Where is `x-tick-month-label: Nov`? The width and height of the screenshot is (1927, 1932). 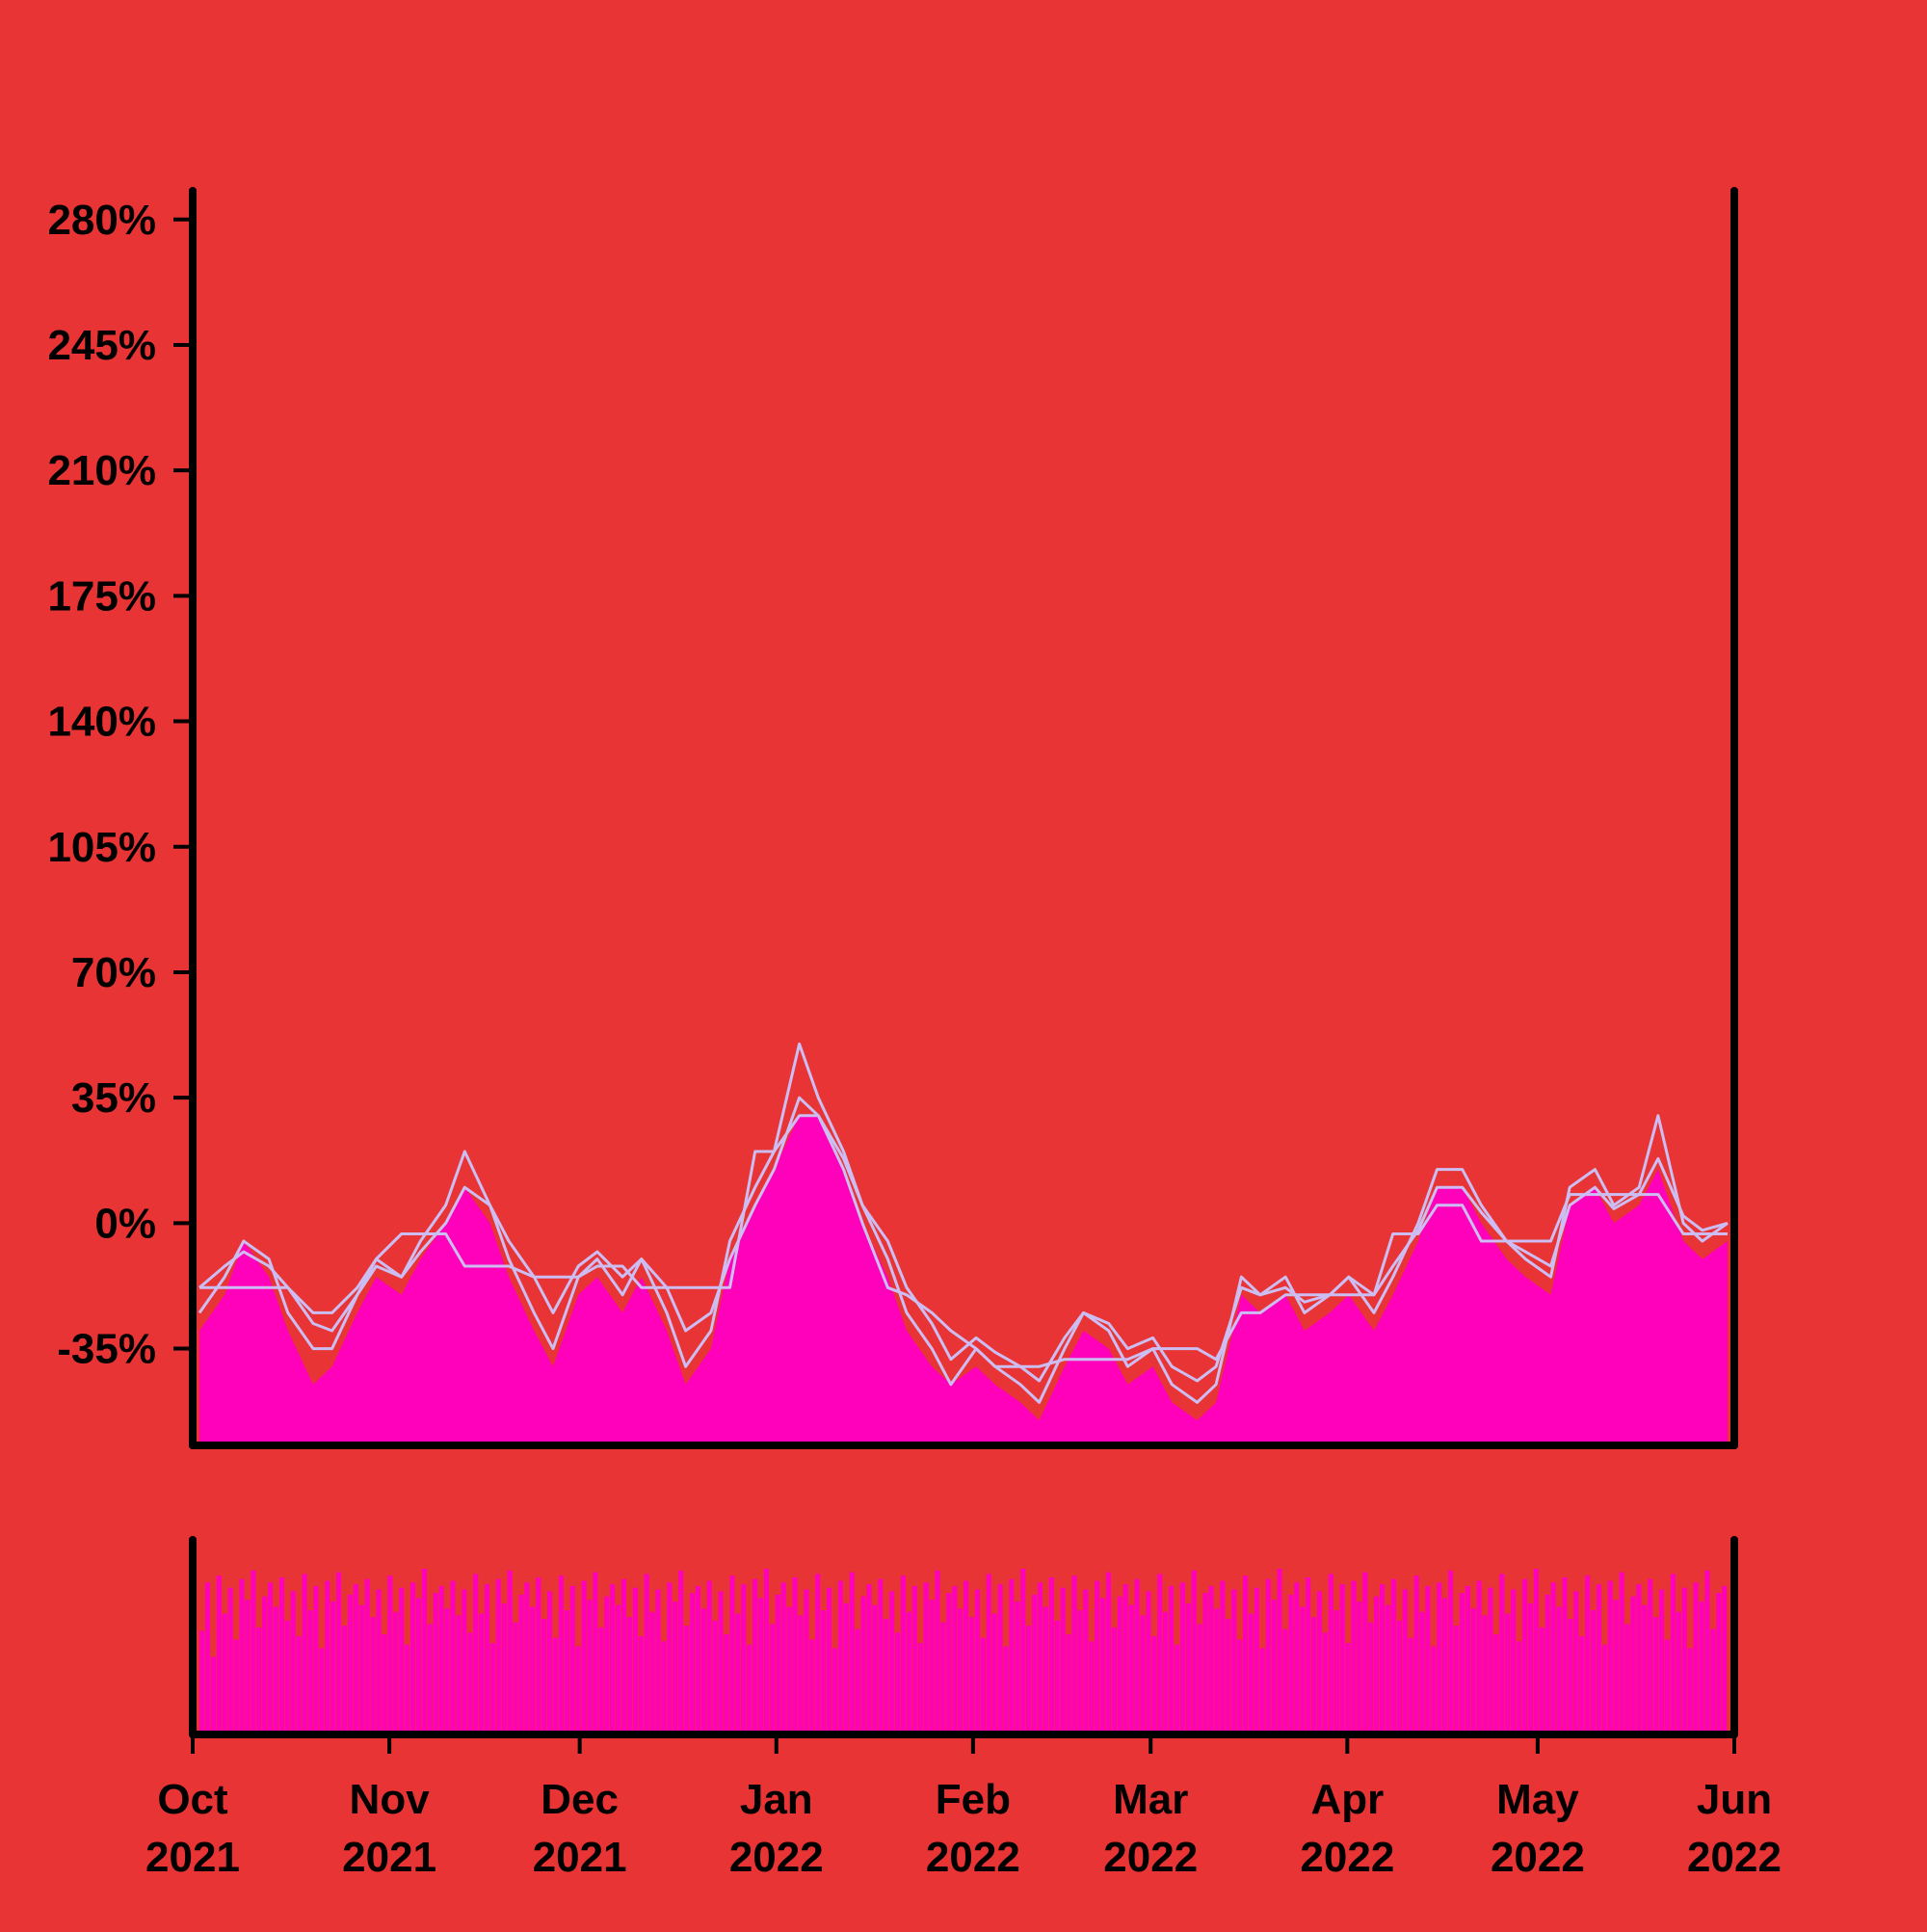 x-tick-month-label: Nov is located at coordinates (391, 1799).